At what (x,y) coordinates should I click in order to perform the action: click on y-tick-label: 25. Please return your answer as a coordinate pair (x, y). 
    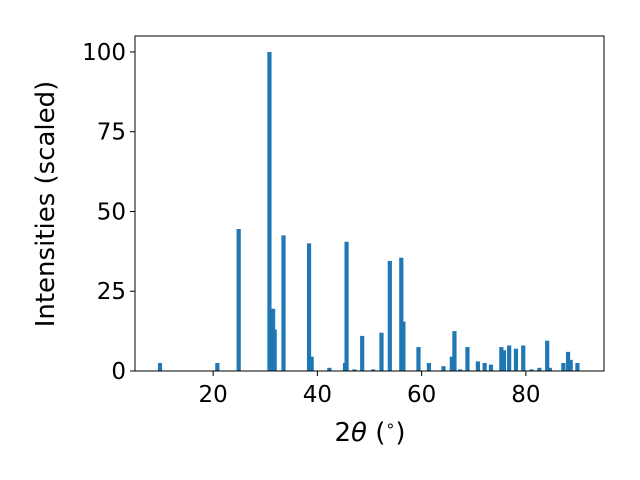
    Looking at the image, I should click on (111, 292).